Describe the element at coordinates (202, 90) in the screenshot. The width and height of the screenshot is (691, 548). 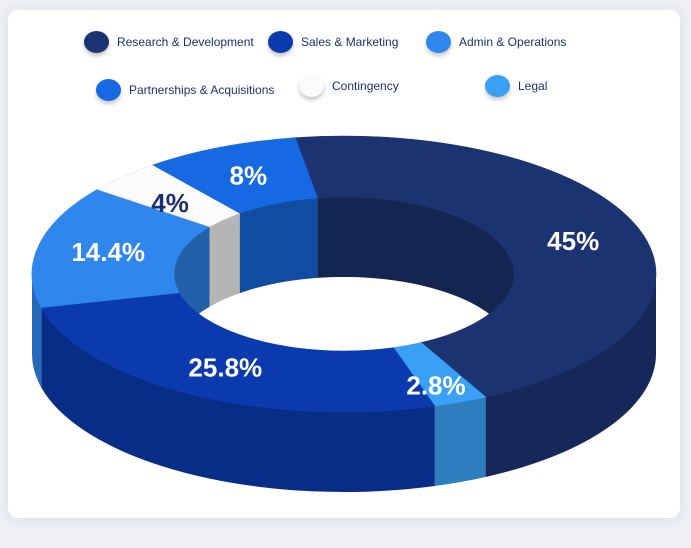
I see `legend-label: Partnerships & Acquisitions` at that location.